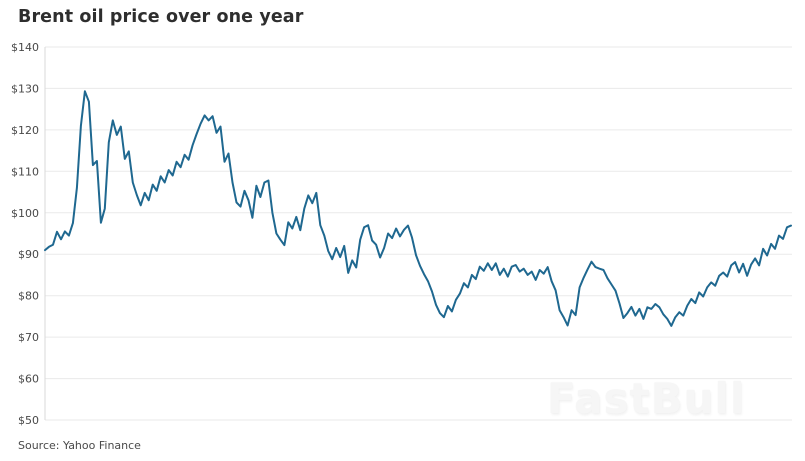 The height and width of the screenshot is (461, 805). Describe the element at coordinates (28, 296) in the screenshot. I see `y-axis-tick-label: $80` at that location.